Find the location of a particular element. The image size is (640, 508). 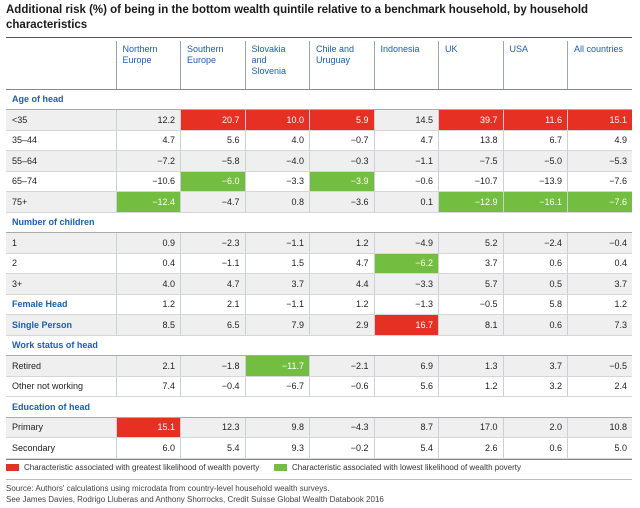

column-header: All countries is located at coordinates (599, 65).